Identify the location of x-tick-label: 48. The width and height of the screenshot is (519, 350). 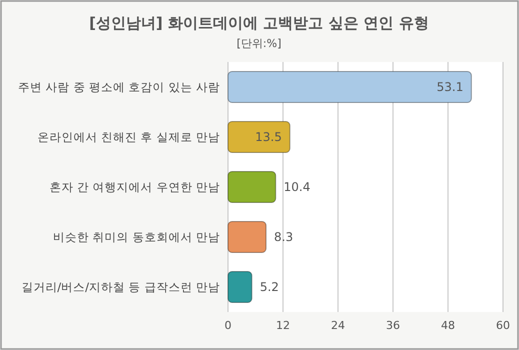
(448, 325).